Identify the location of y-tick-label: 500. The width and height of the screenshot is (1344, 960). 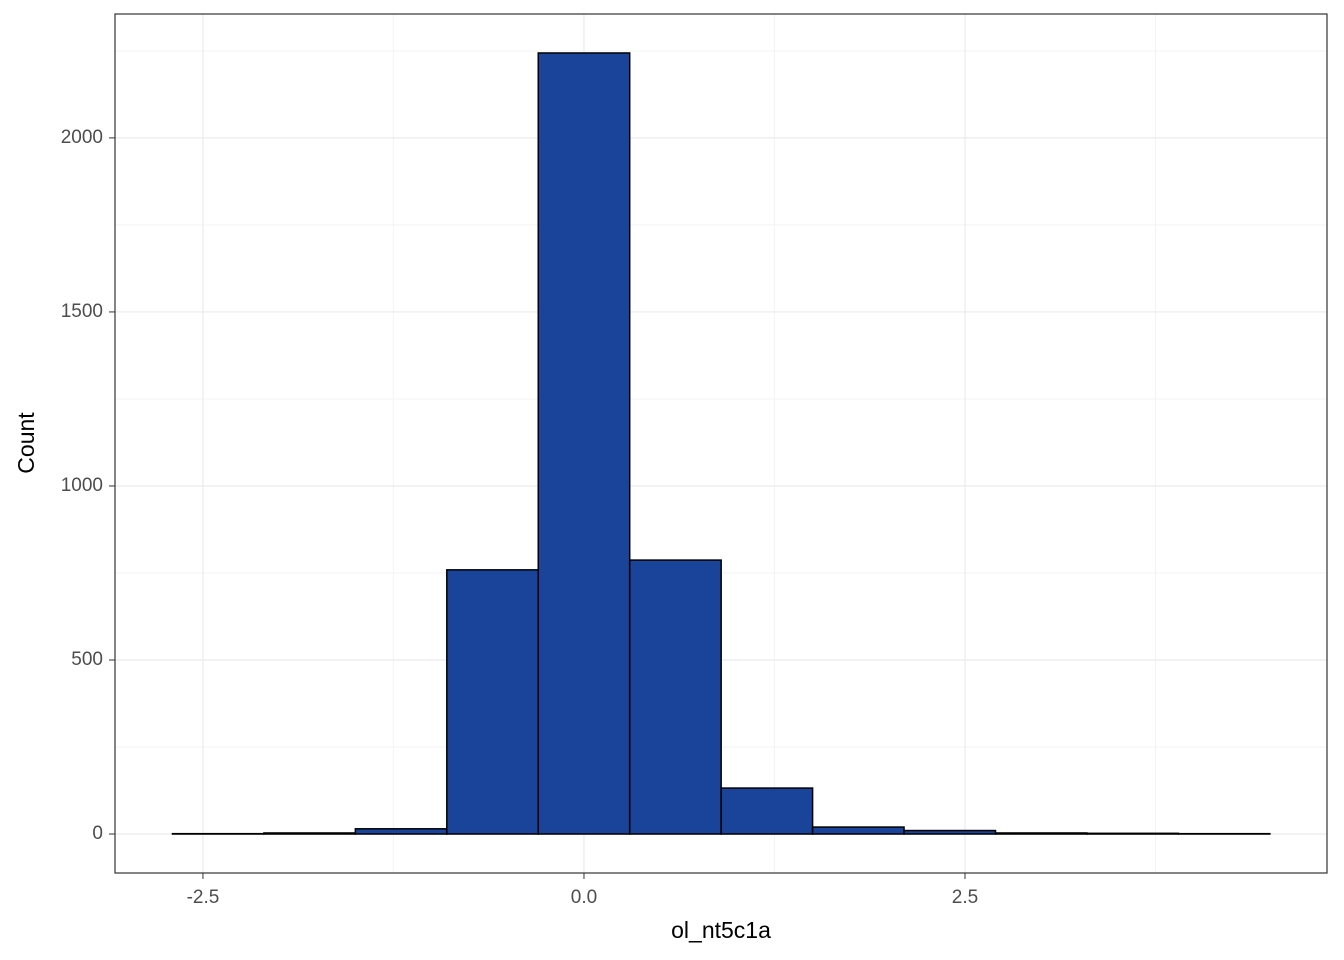
(87, 659).